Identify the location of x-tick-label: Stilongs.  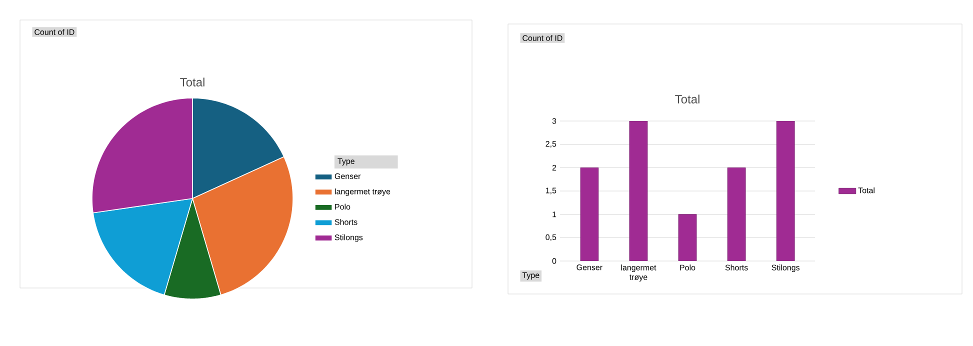
(786, 268).